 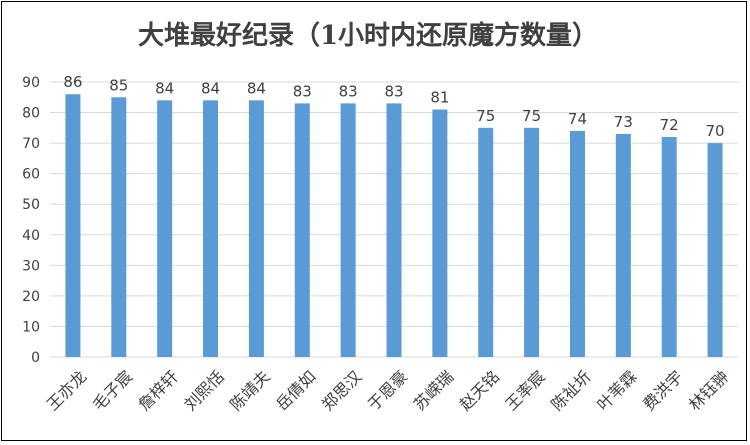 What do you see at coordinates (623, 122) in the screenshot?
I see `data-label: 73` at bounding box center [623, 122].